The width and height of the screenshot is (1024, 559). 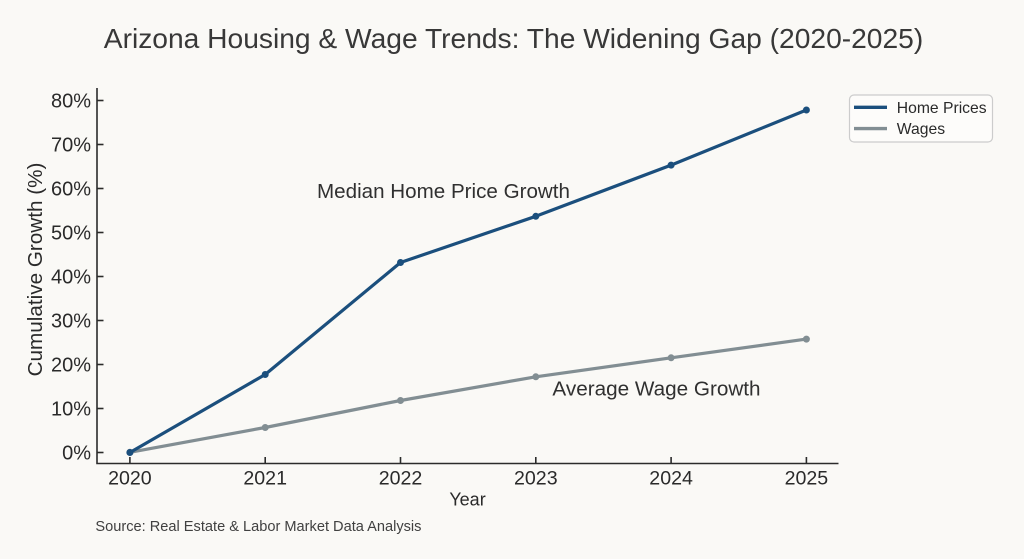 I want to click on svg-text: 2025, so click(x=807, y=479).